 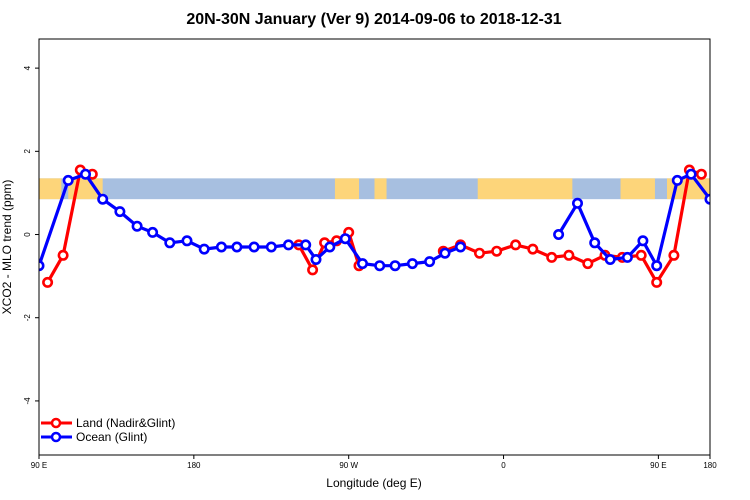 I want to click on legend-label-land: Land (Nadir&Glint), so click(x=125, y=423).